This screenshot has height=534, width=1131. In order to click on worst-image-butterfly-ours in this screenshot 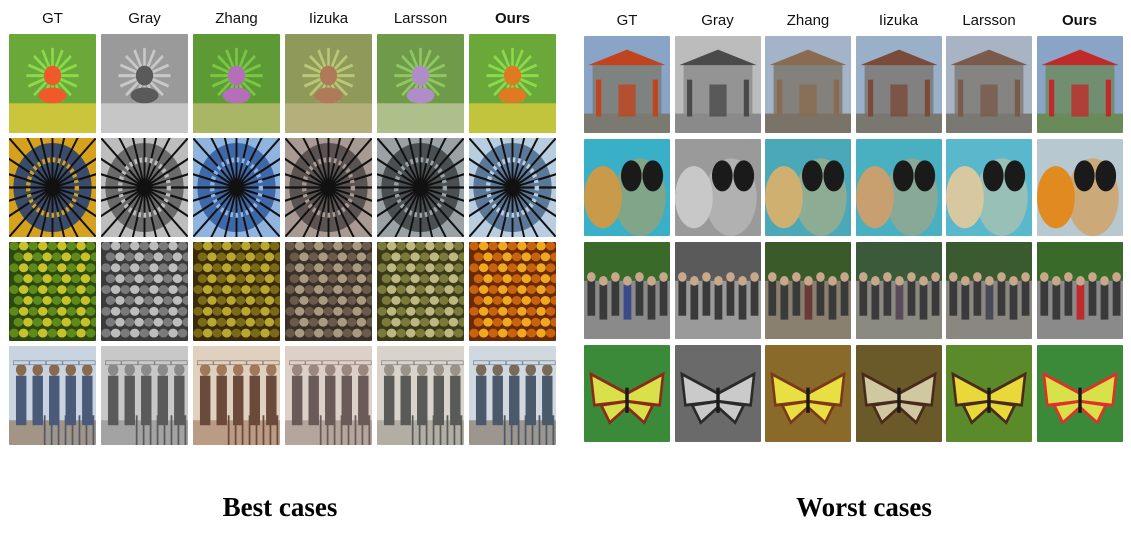, I will do `click(1079, 393)`.